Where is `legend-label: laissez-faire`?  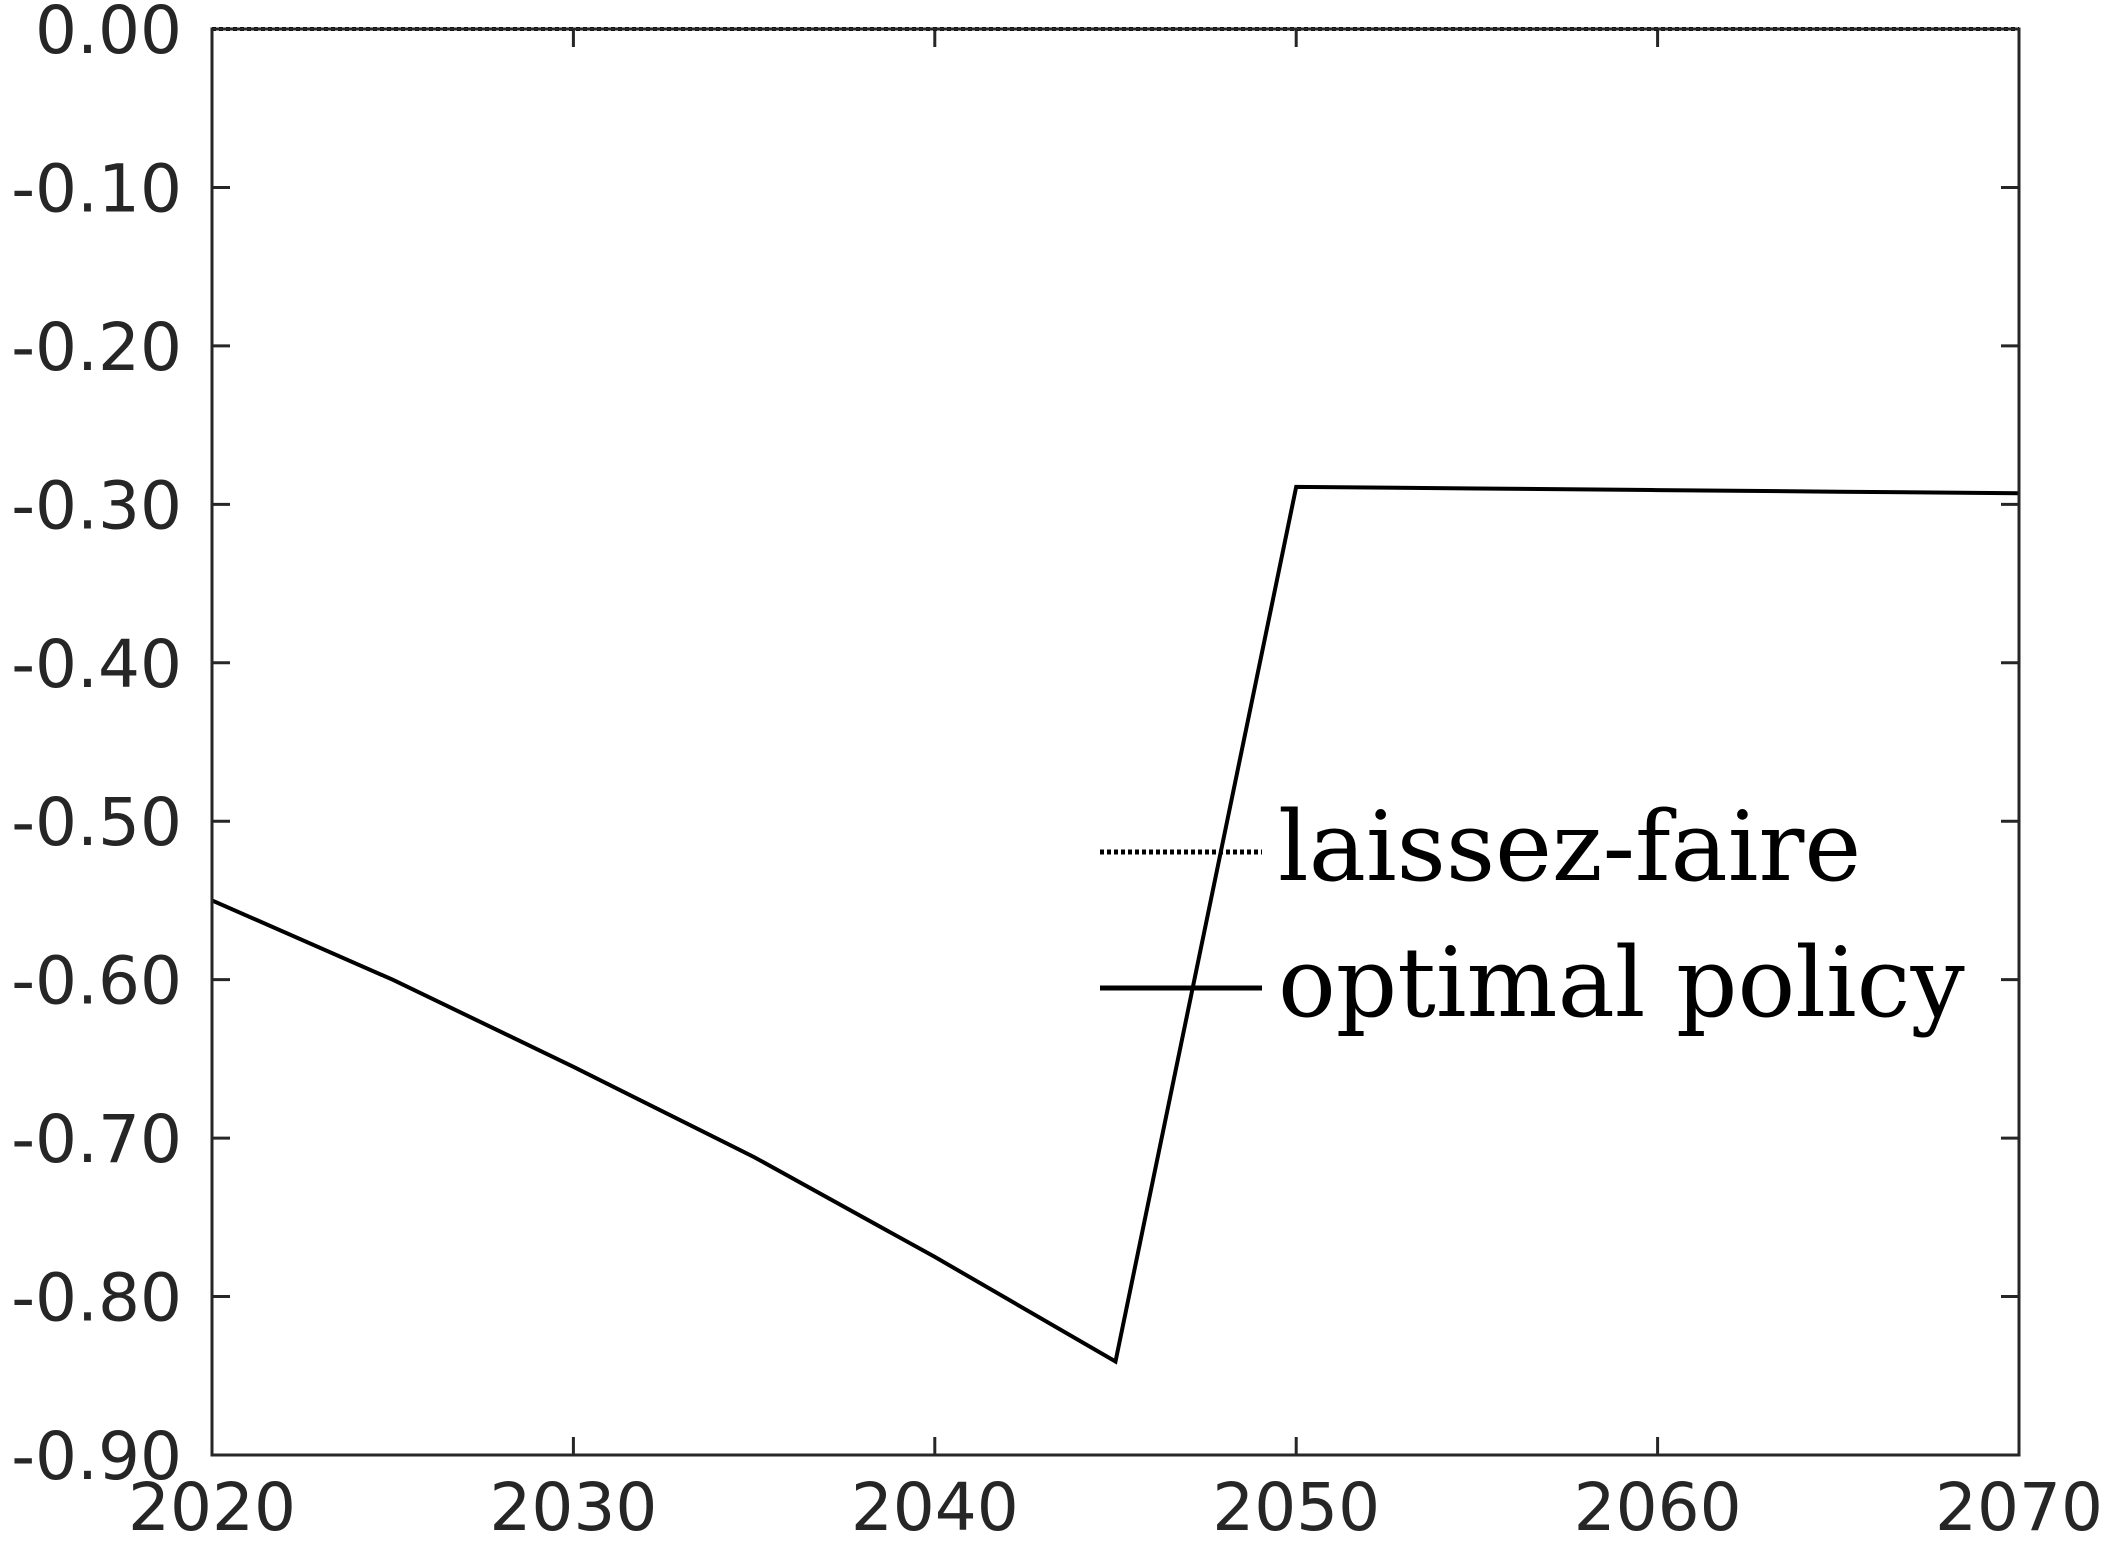
legend-label: laissez-faire is located at coordinates (1569, 847).